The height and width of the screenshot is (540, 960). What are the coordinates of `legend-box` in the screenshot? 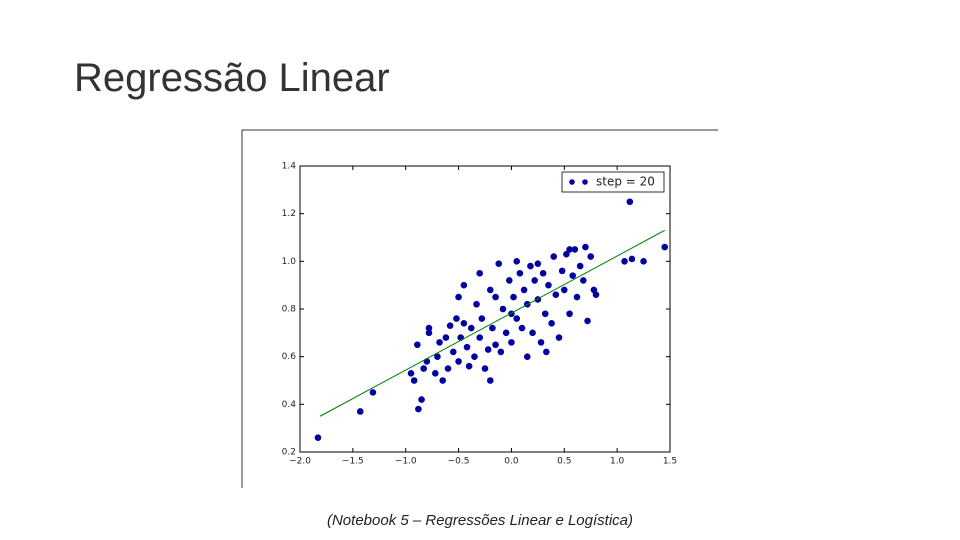 It's located at (613, 182).